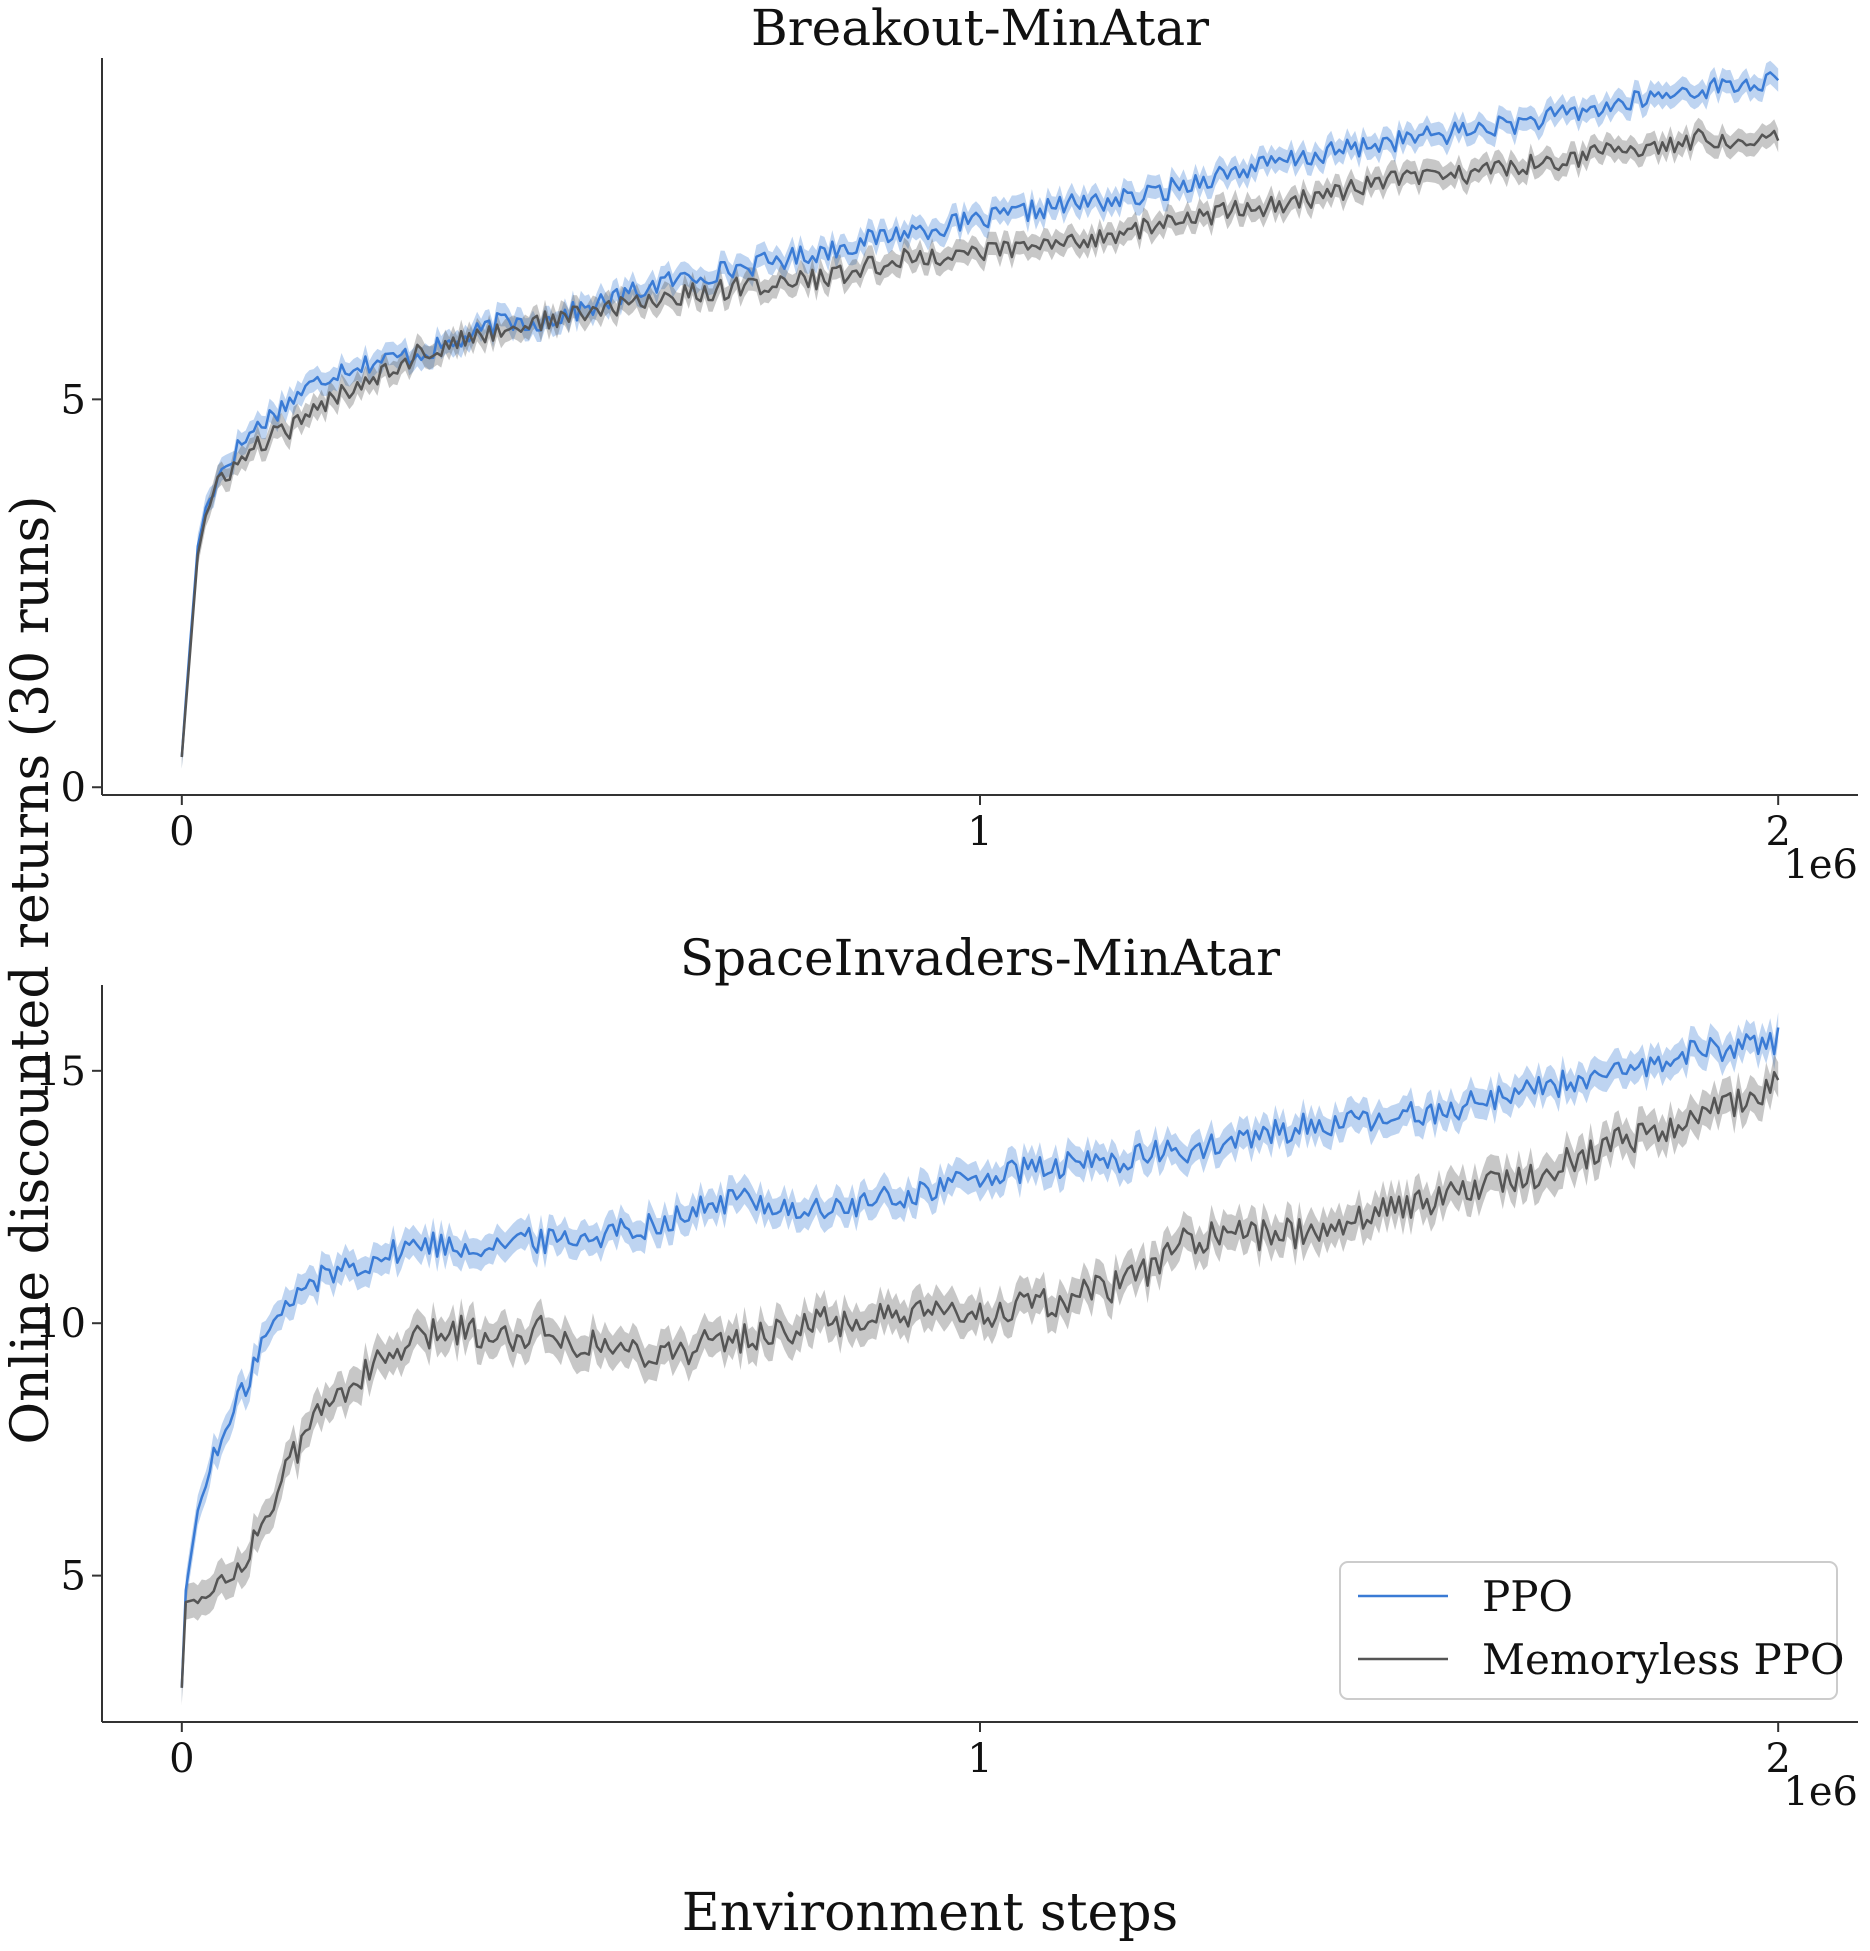  Describe the element at coordinates (1777, 1759) in the screenshot. I see `spaceinvaders-x-tick-label: 2` at that location.